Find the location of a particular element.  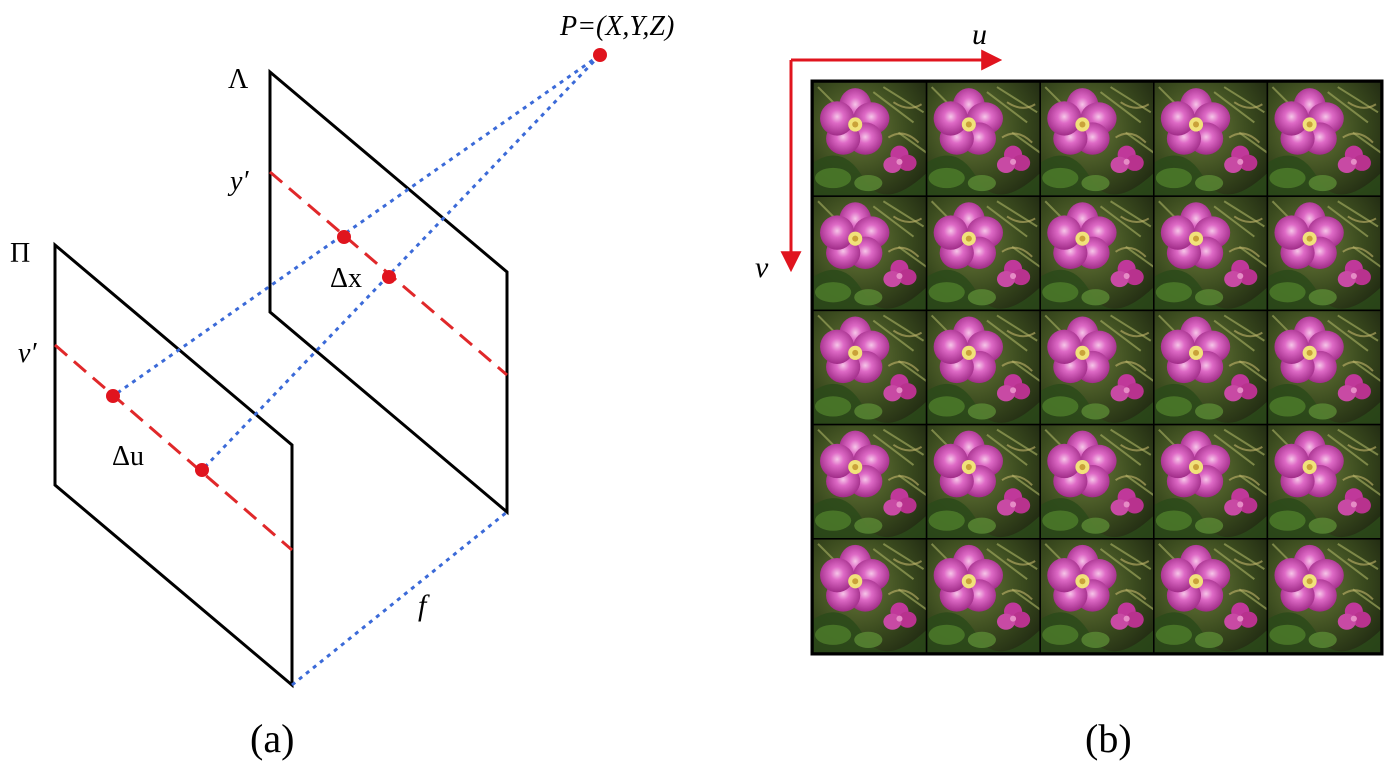

v-prime-label: v′ is located at coordinates (27, 353).